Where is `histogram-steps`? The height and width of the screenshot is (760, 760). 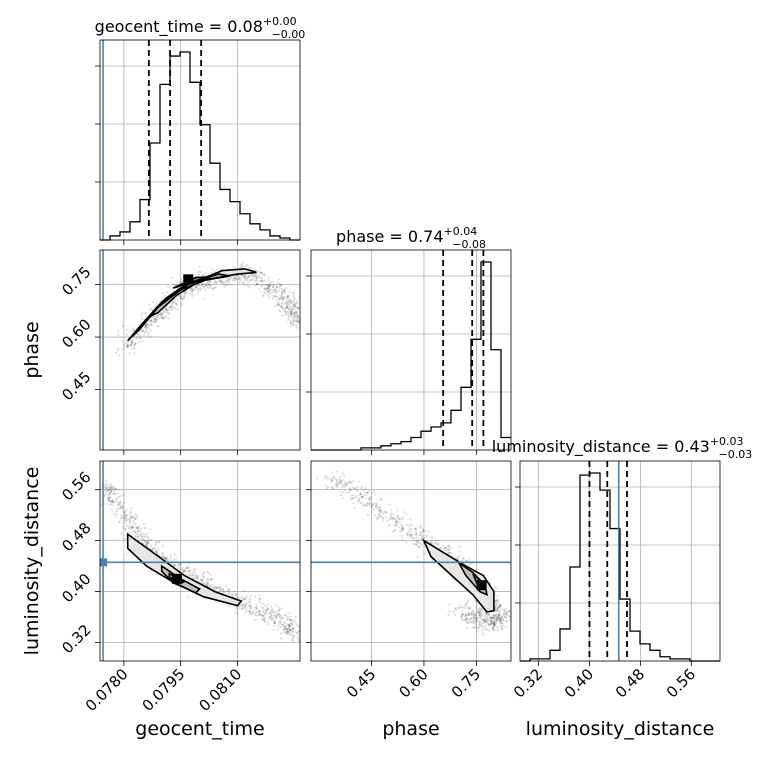
histogram-steps is located at coordinates (411, 356).